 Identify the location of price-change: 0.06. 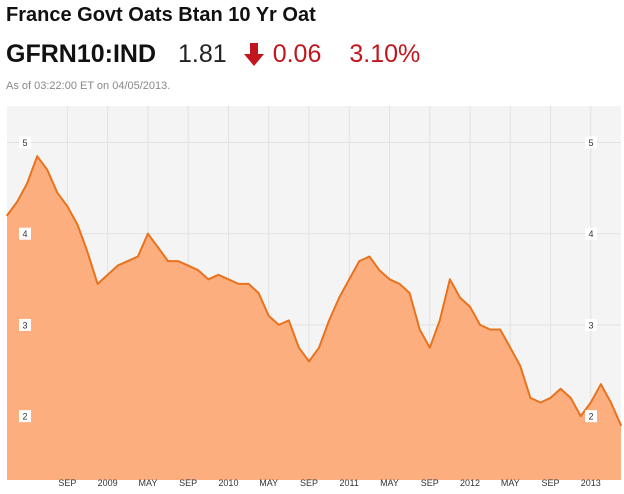
(297, 54).